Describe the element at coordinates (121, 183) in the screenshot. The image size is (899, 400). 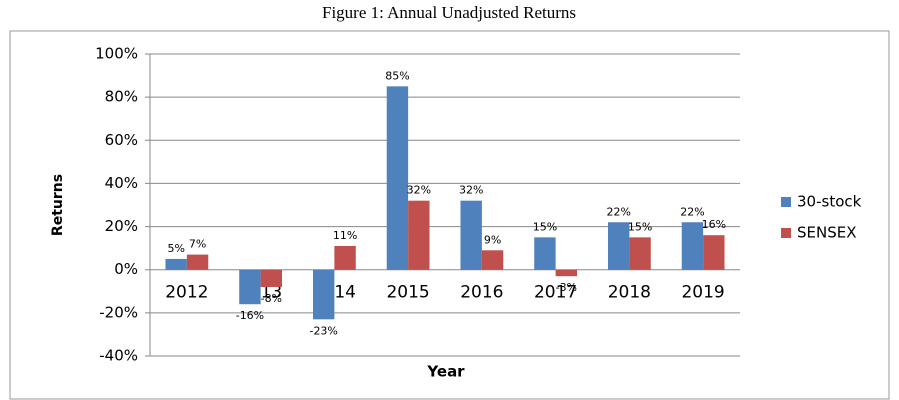
I see `y-tick-label: 40%` at that location.